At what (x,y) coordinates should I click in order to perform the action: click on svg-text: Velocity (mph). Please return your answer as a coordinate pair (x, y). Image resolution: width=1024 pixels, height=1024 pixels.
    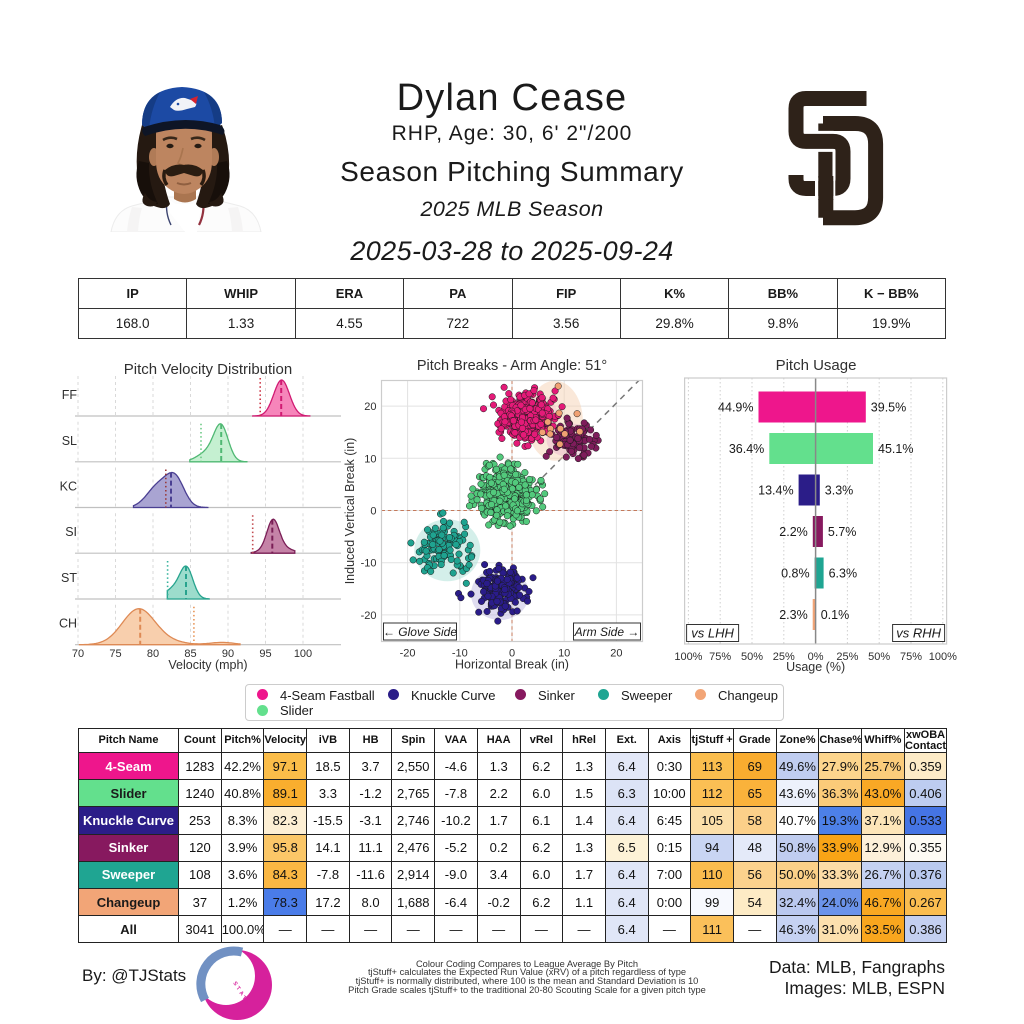
    Looking at the image, I should click on (207, 665).